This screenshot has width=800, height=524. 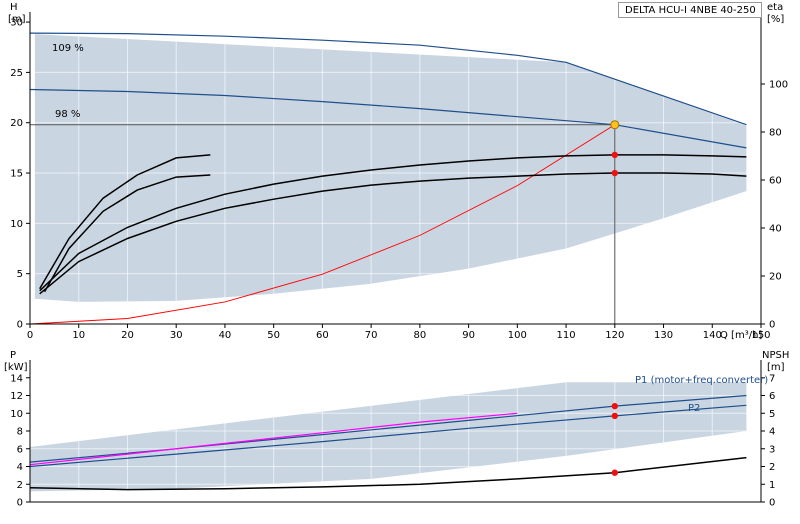 What do you see at coordinates (20, 449) in the screenshot?
I see `y-tick-label-left: 6` at bounding box center [20, 449].